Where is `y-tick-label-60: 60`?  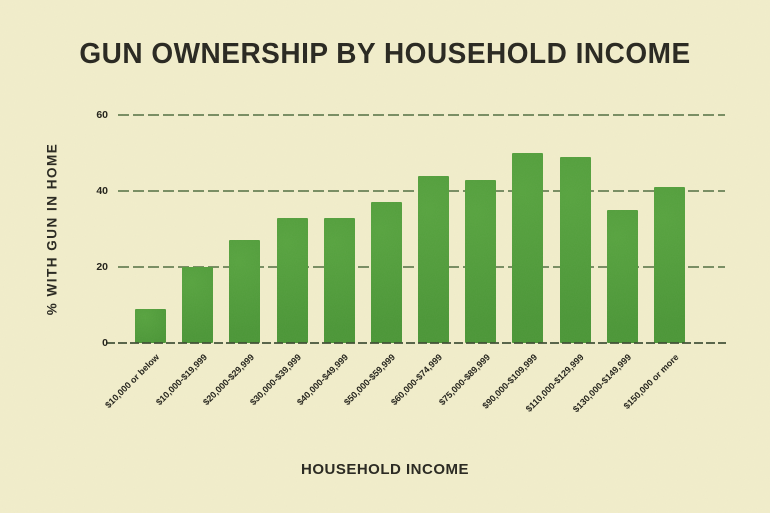 y-tick-label-60: 60 is located at coordinates (102, 115).